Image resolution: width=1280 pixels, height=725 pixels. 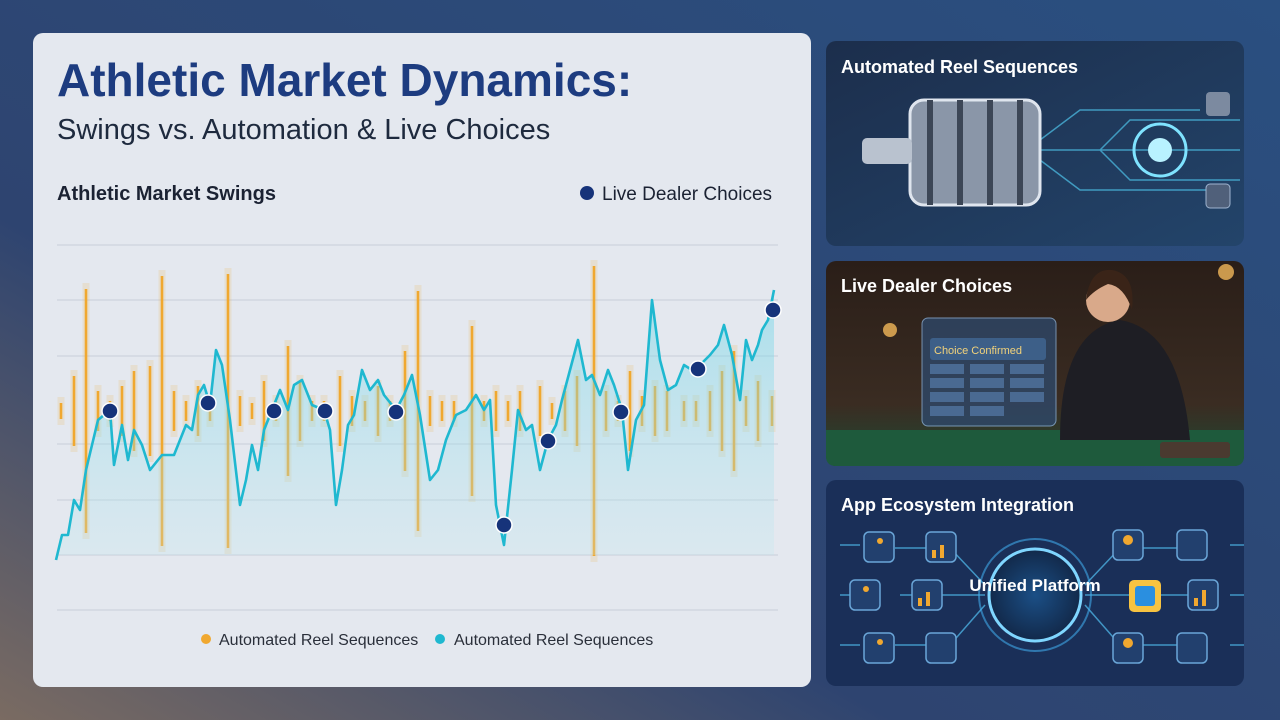 What do you see at coordinates (887, 151) in the screenshot?
I see `reel-shaft` at bounding box center [887, 151].